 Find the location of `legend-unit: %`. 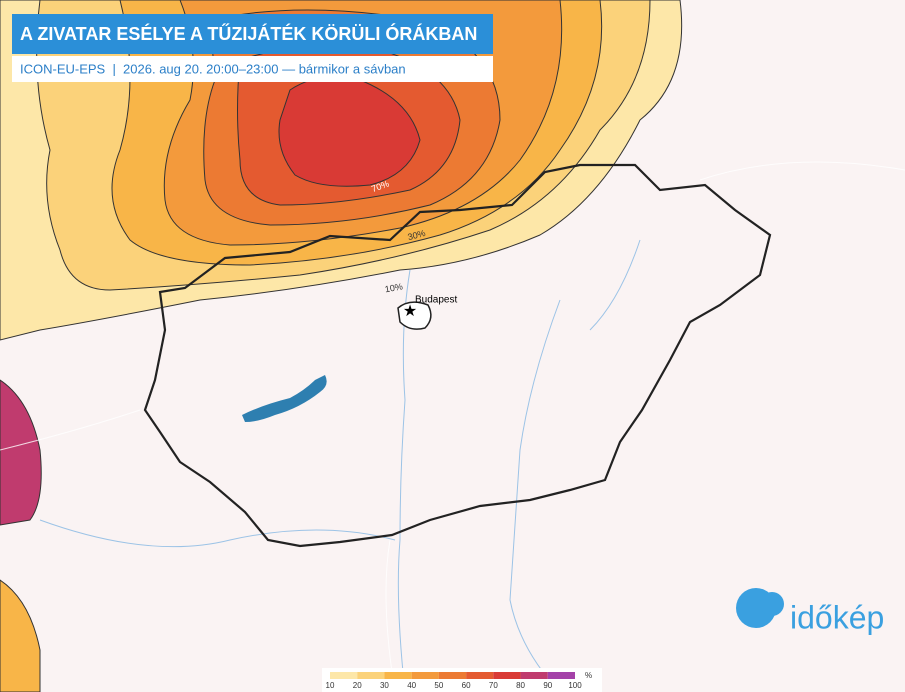

legend-unit: % is located at coordinates (588, 675).